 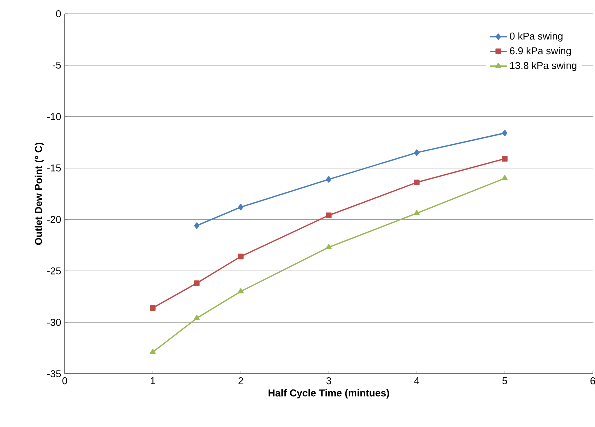 I want to click on x-tick-label: 5, so click(x=505, y=381).